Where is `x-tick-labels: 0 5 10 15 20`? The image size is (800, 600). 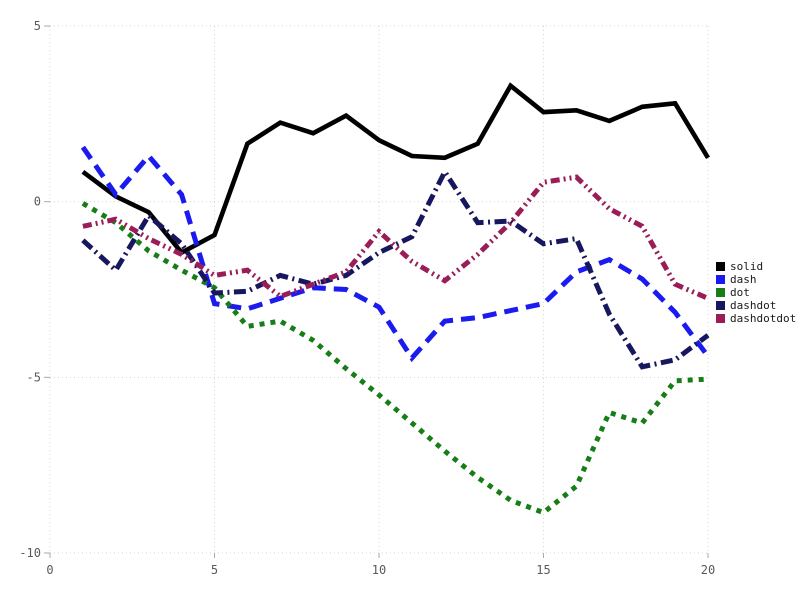
x-tick-labels: 0 5 10 15 20 is located at coordinates (380, 570).